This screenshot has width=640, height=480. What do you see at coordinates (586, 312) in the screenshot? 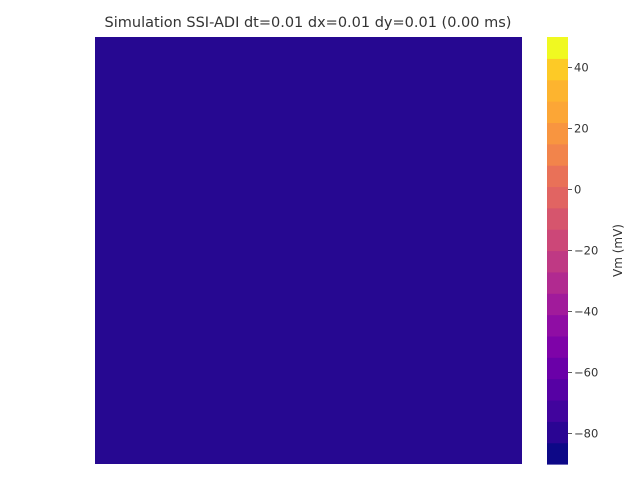
I see `colorbar-tick-label: −40` at bounding box center [586, 312].